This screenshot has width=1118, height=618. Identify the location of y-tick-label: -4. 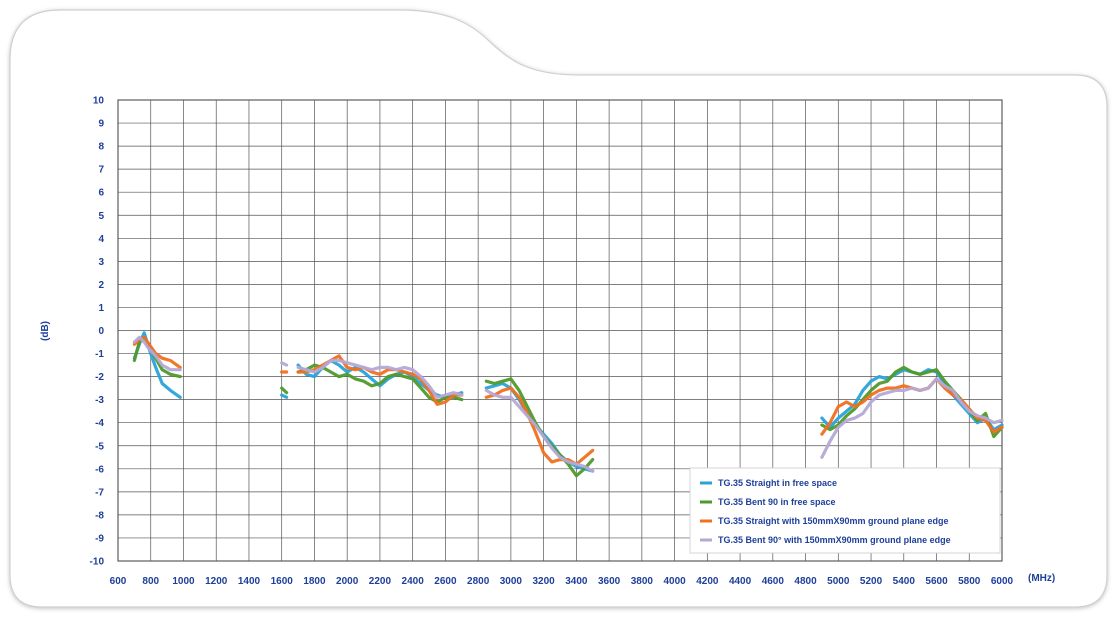
(99, 423).